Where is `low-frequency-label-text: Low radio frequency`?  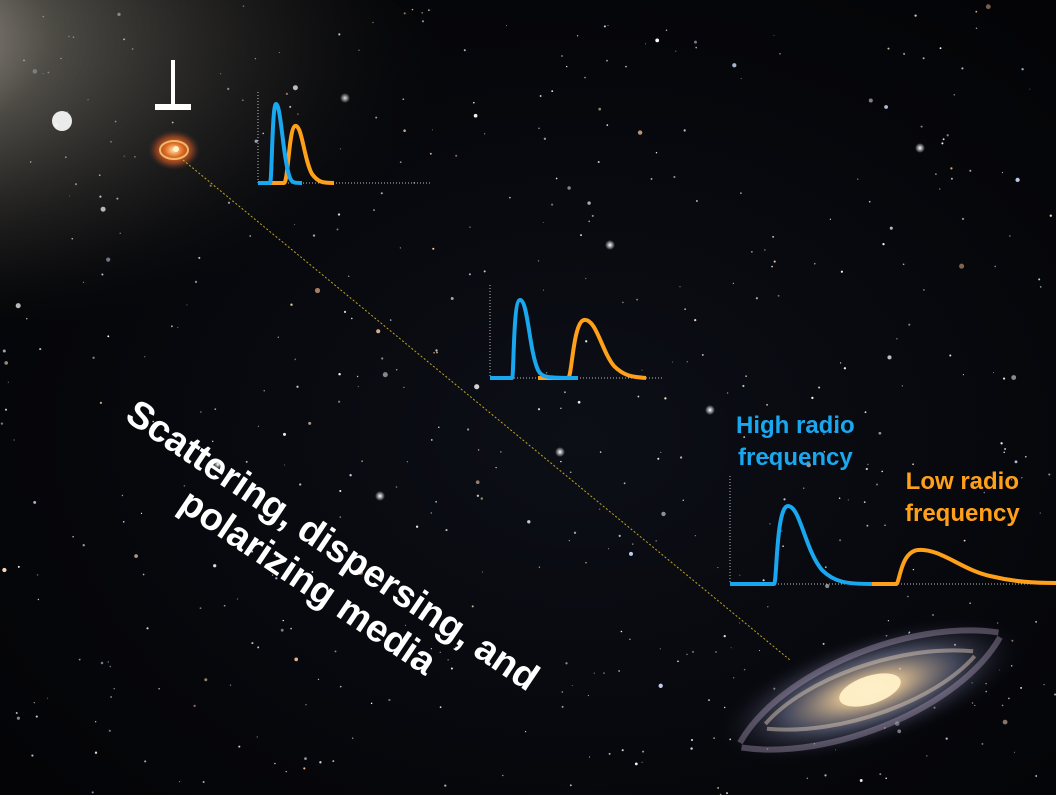
low-frequency-label-text: Low radio frequency is located at coordinates (962, 497).